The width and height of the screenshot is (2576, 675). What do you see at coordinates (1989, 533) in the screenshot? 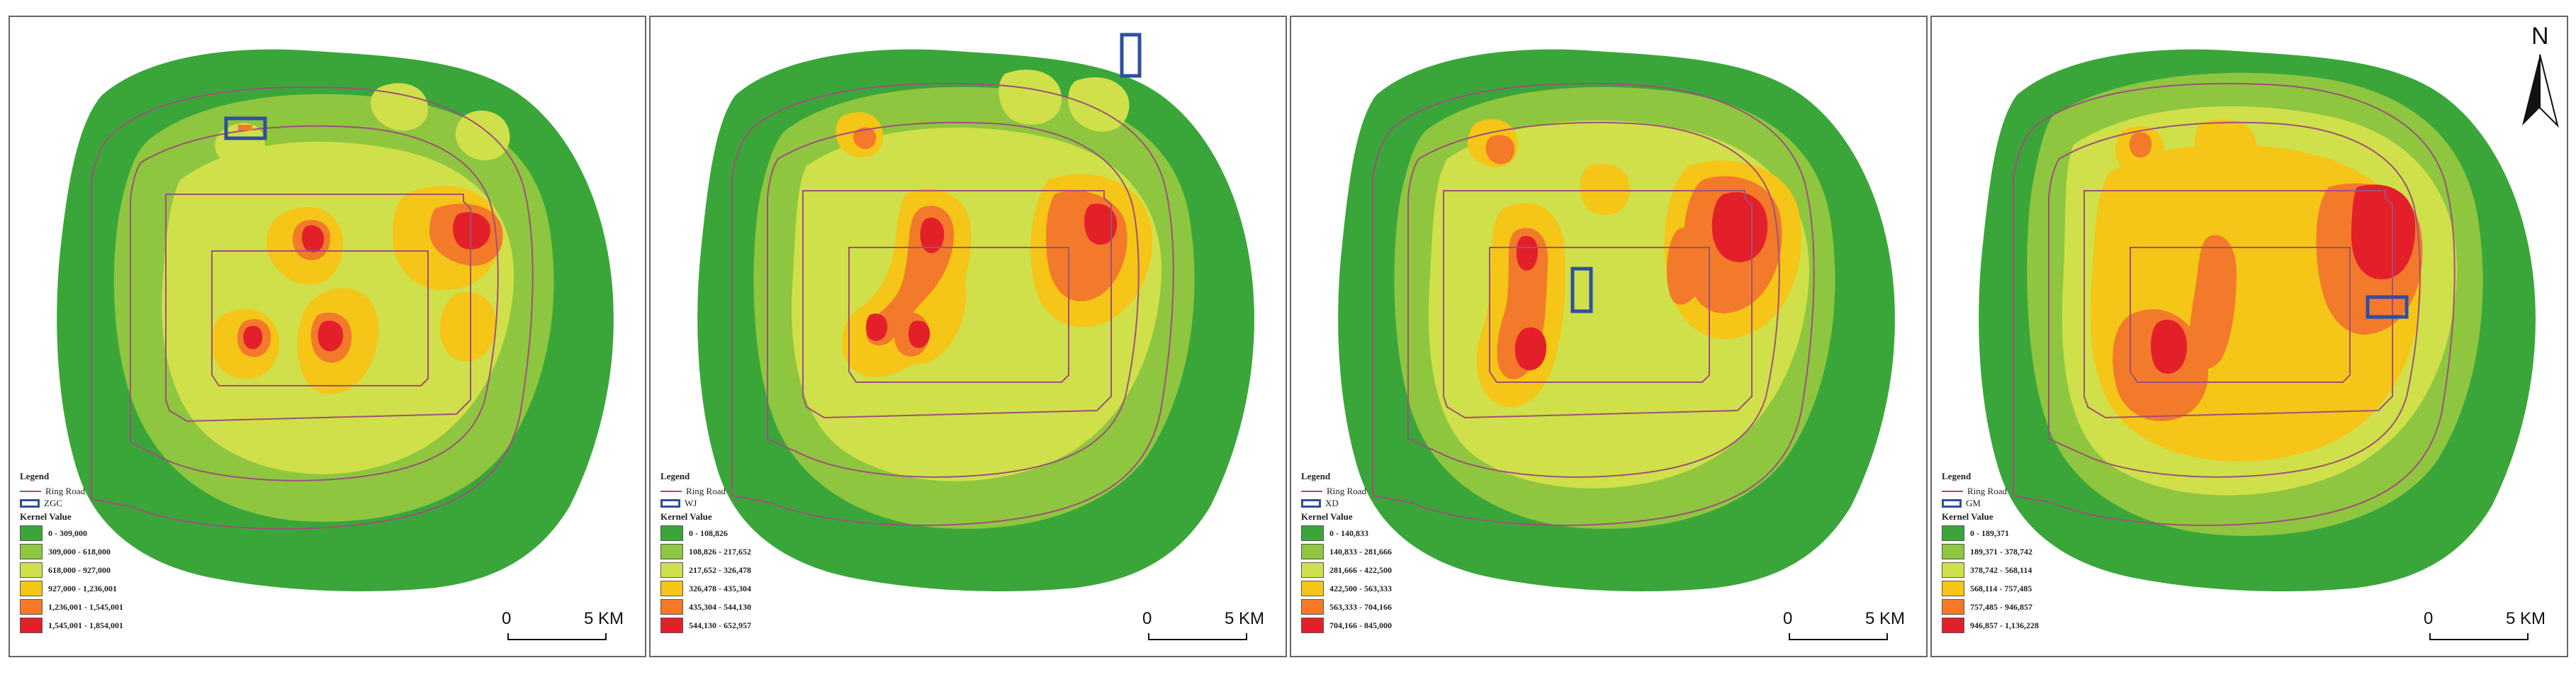
I see `class-label: 0 - 189,371` at bounding box center [1989, 533].